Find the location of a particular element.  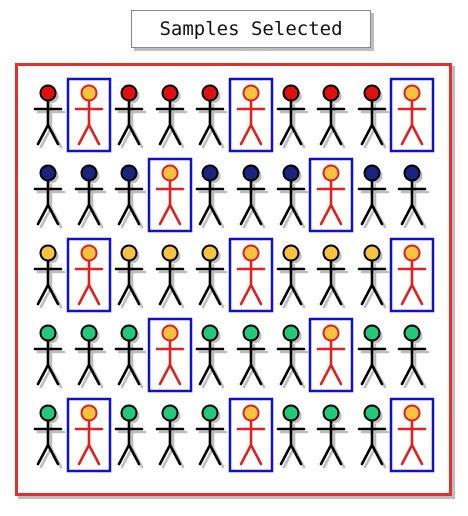

title-label: Samples Selected is located at coordinates (251, 29).